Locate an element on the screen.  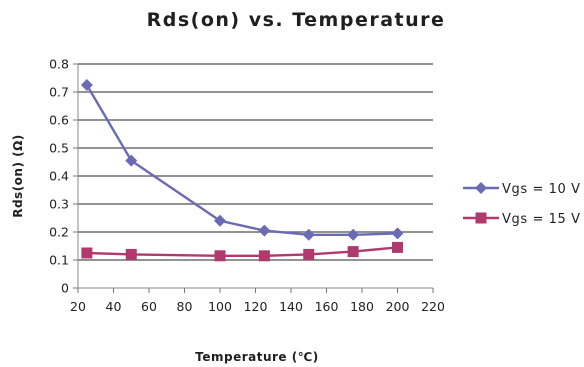
x-axis-title: Temperature (℃) is located at coordinates (257, 357).